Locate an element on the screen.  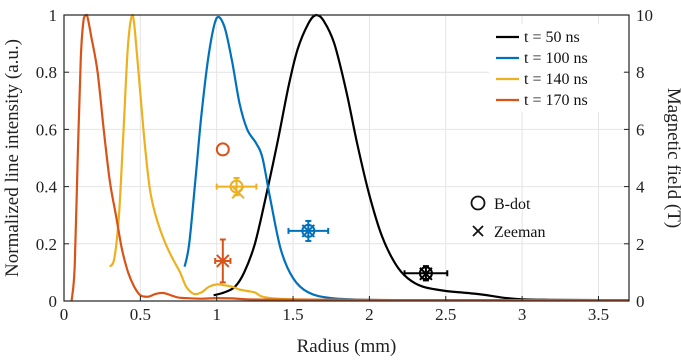
y2-axis-title: Magnetic field (T) is located at coordinates (672, 158).